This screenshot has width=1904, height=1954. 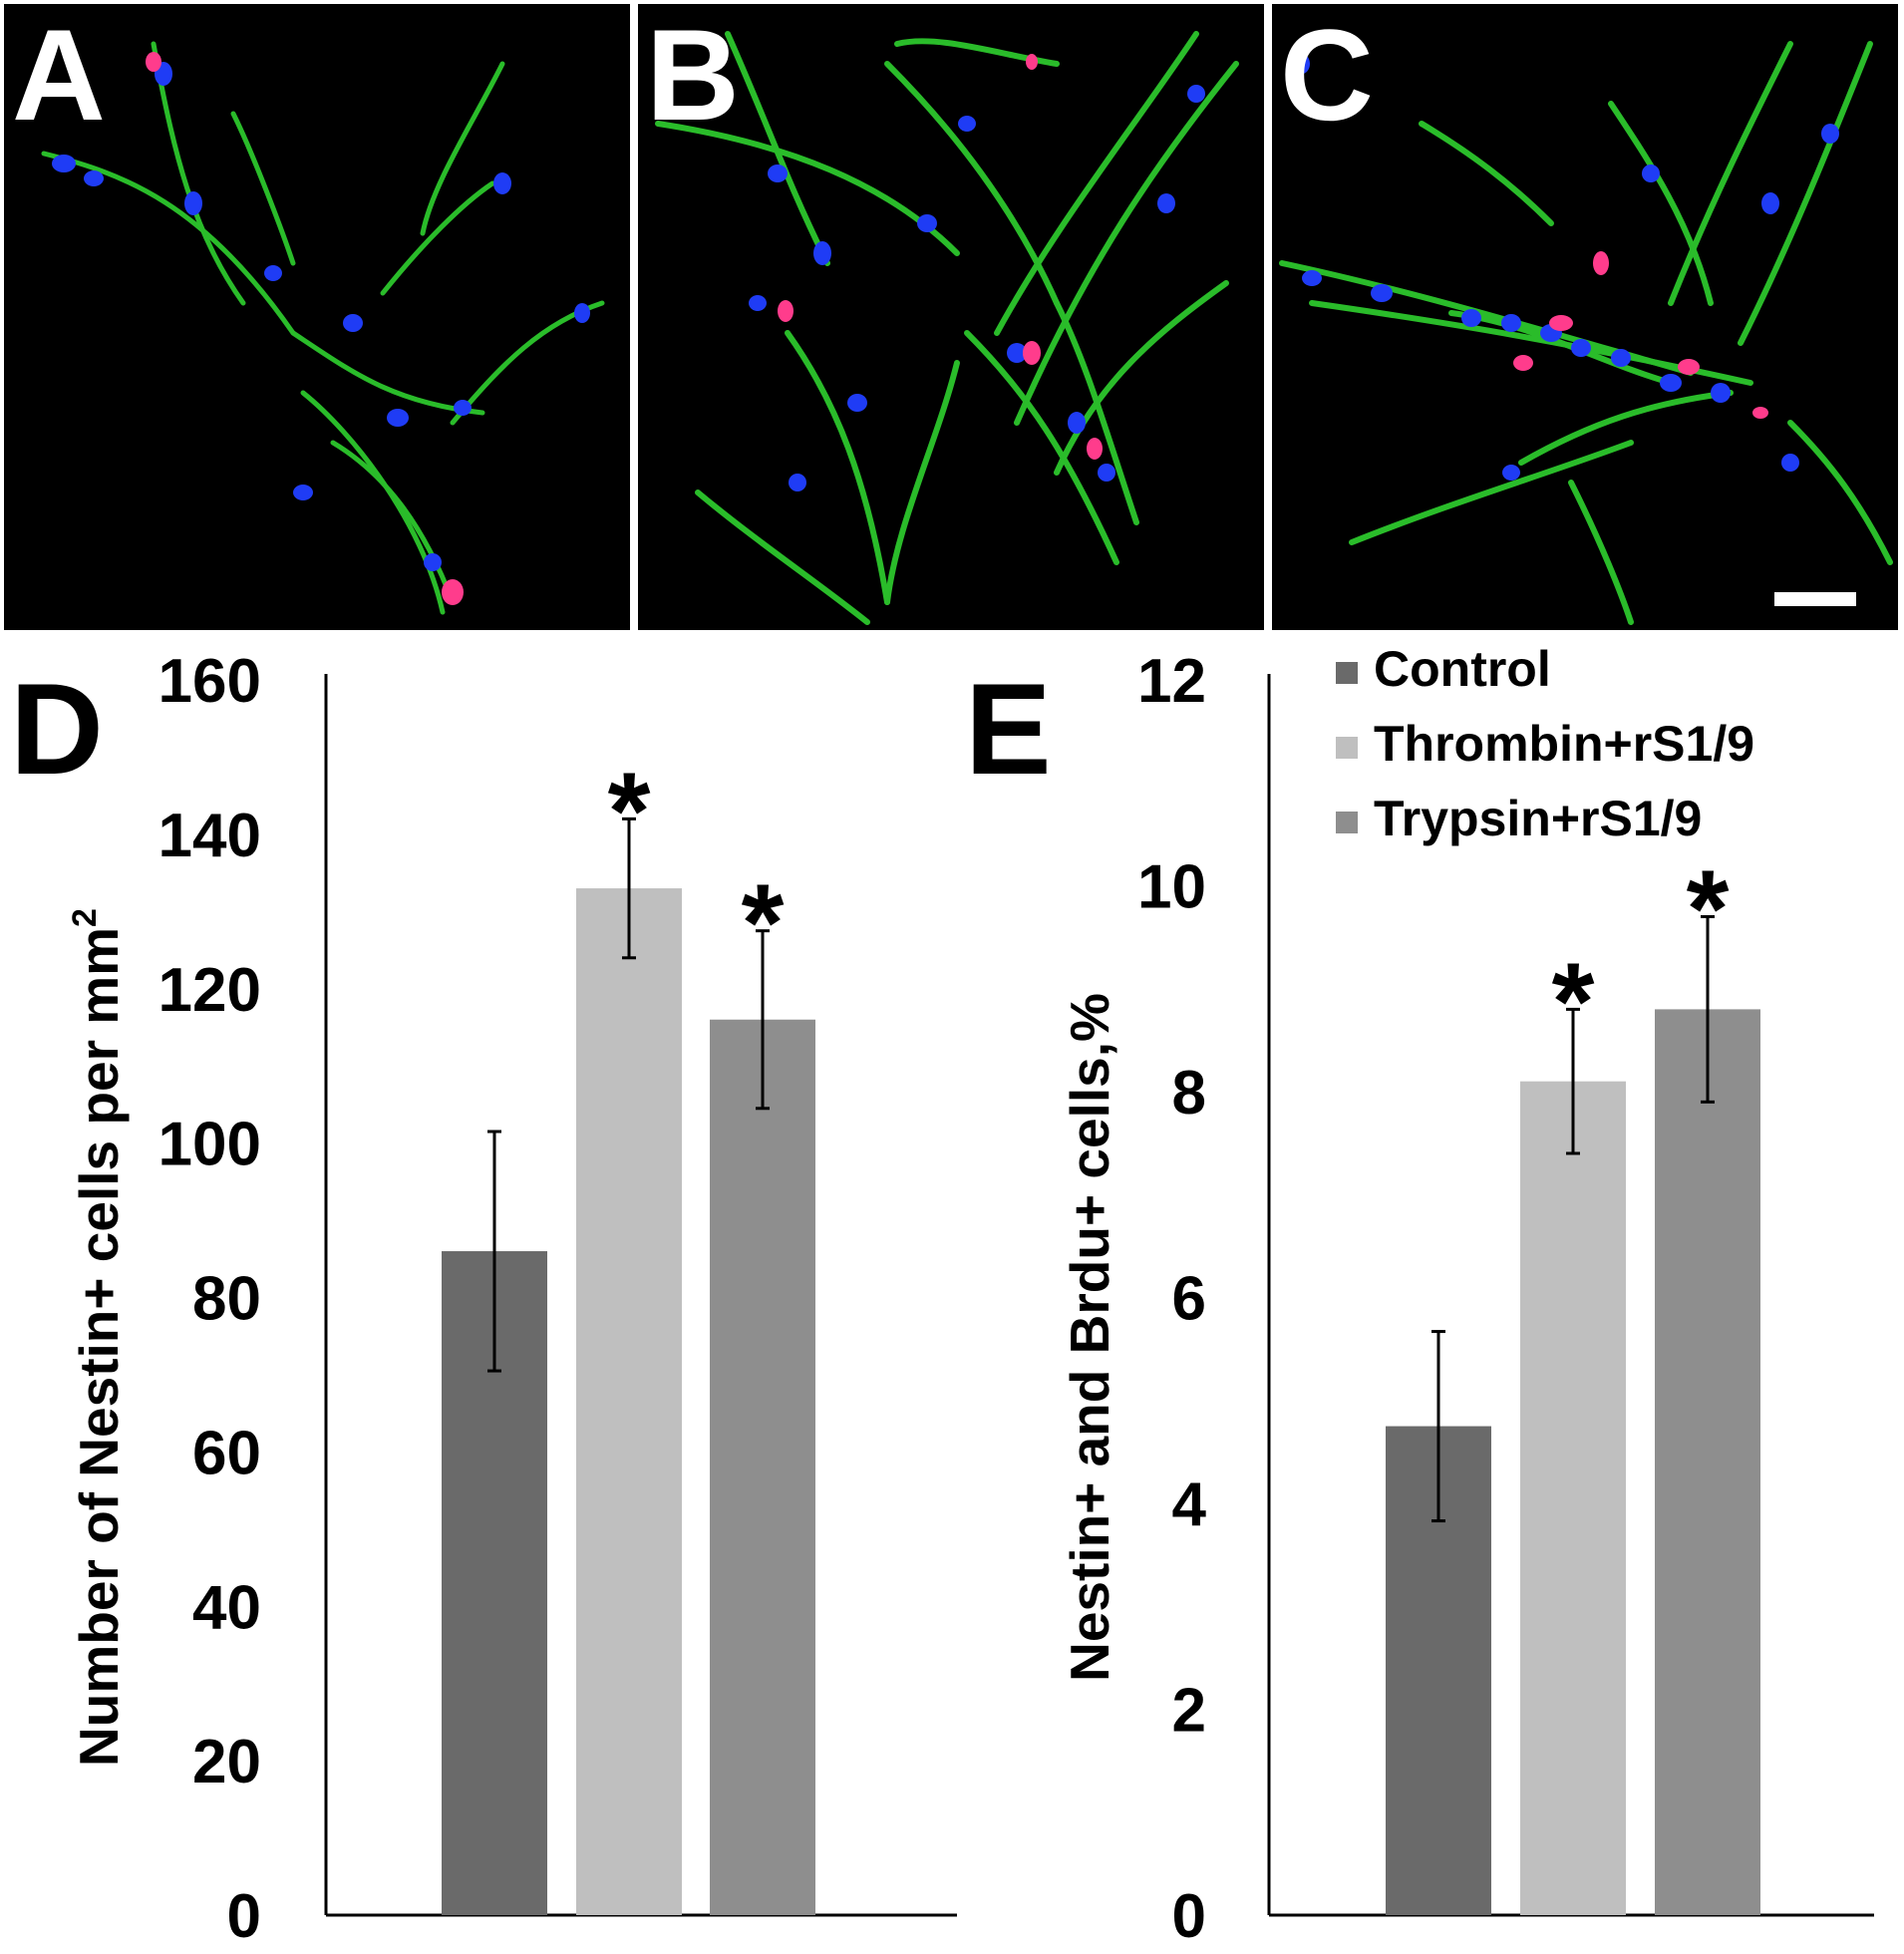 I want to click on chart-d-bar-thrombin, so click(x=629, y=1401).